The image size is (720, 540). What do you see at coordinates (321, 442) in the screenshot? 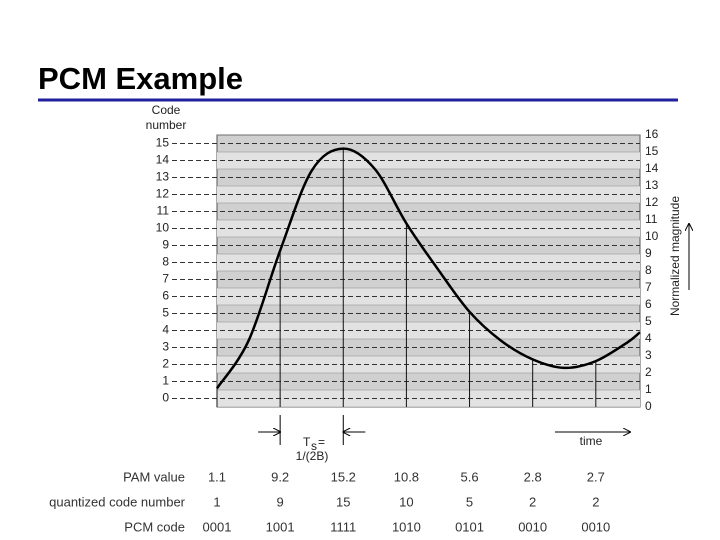
I see `ts-equals: =` at bounding box center [321, 442].